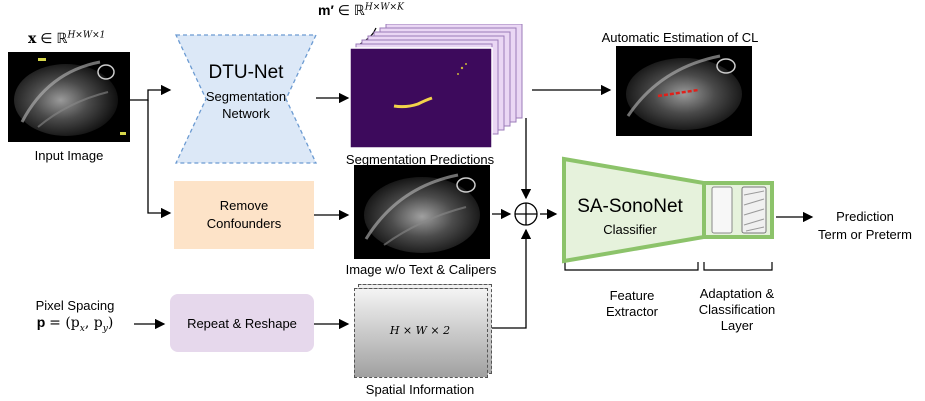 This screenshot has height=401, width=925. Describe the element at coordinates (865, 216) in the screenshot. I see `prediction-line1: Prediction` at that location.